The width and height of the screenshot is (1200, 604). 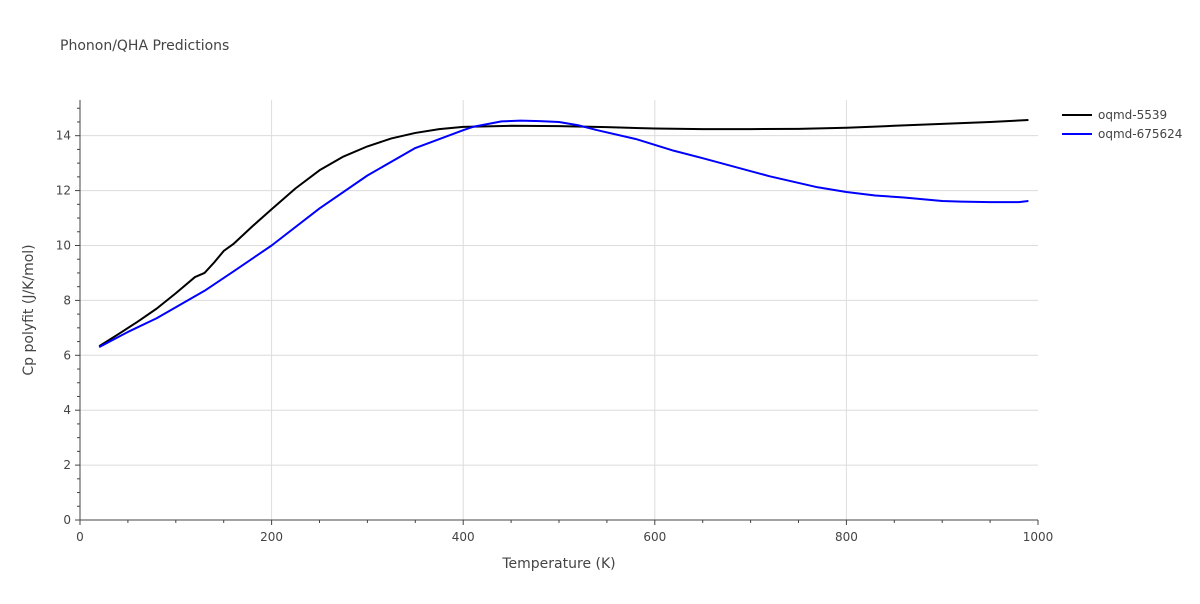 I want to click on x-tick-label: 400, so click(x=463, y=537).